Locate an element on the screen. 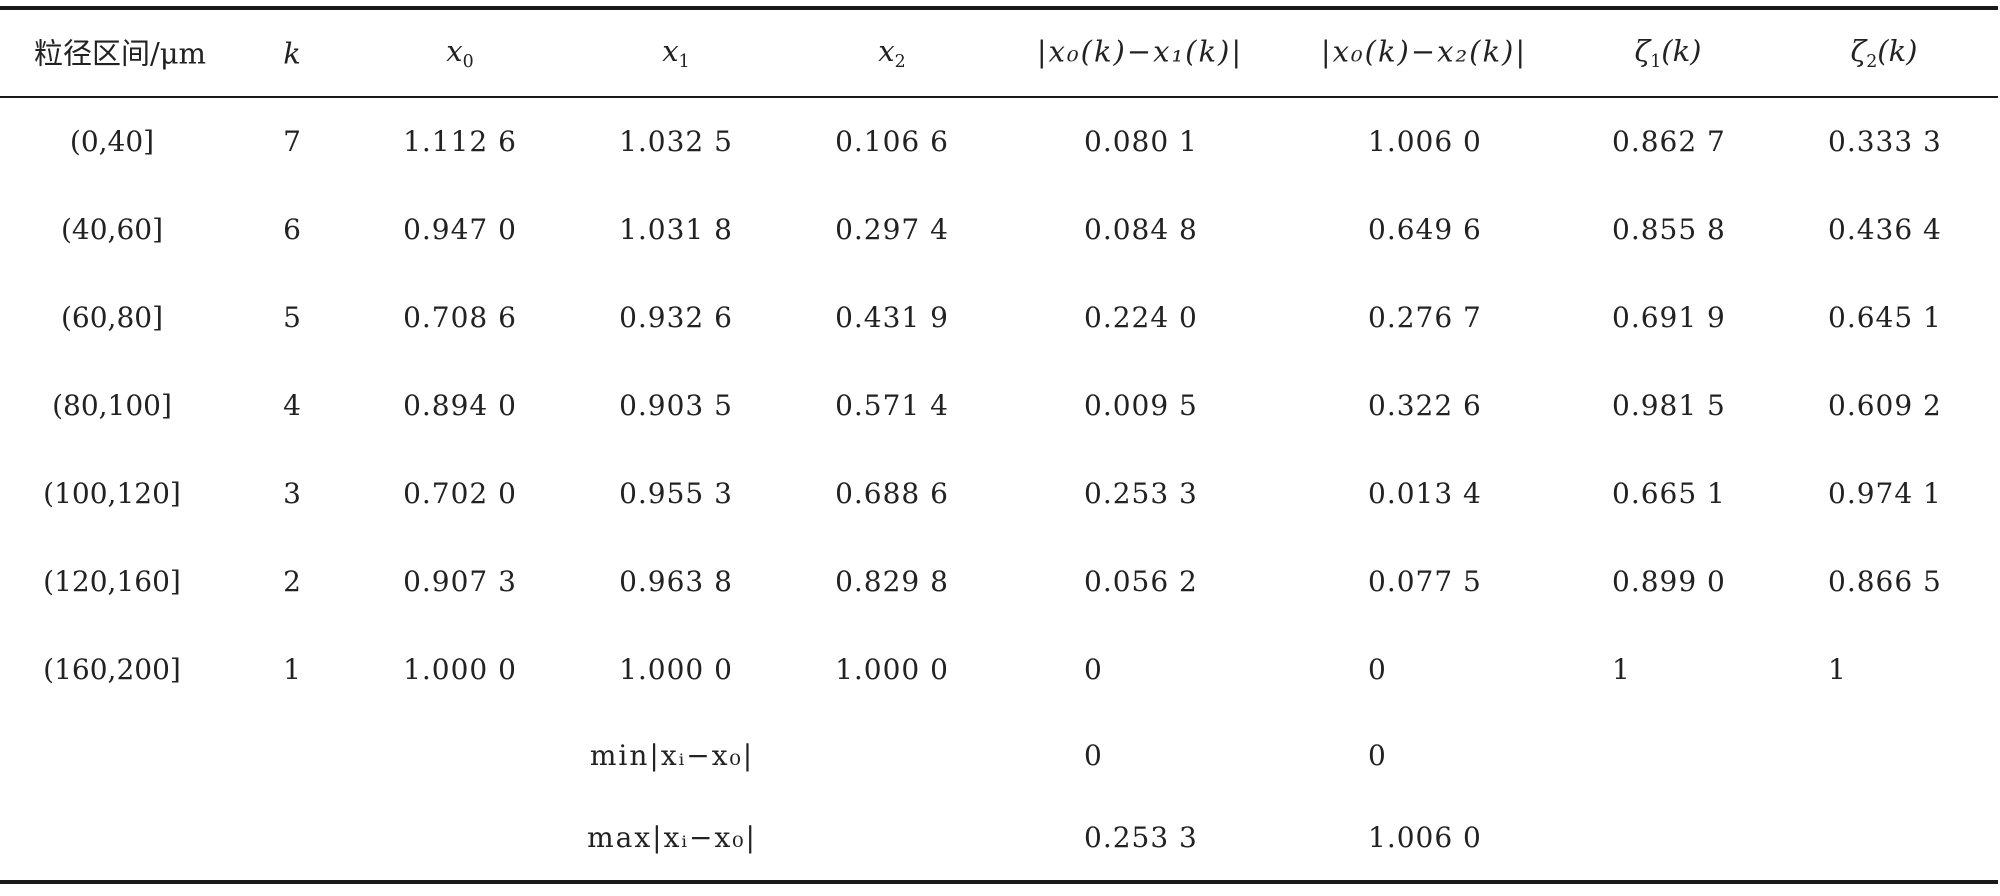  cell-zeta-1: 1 is located at coordinates (1621, 669).